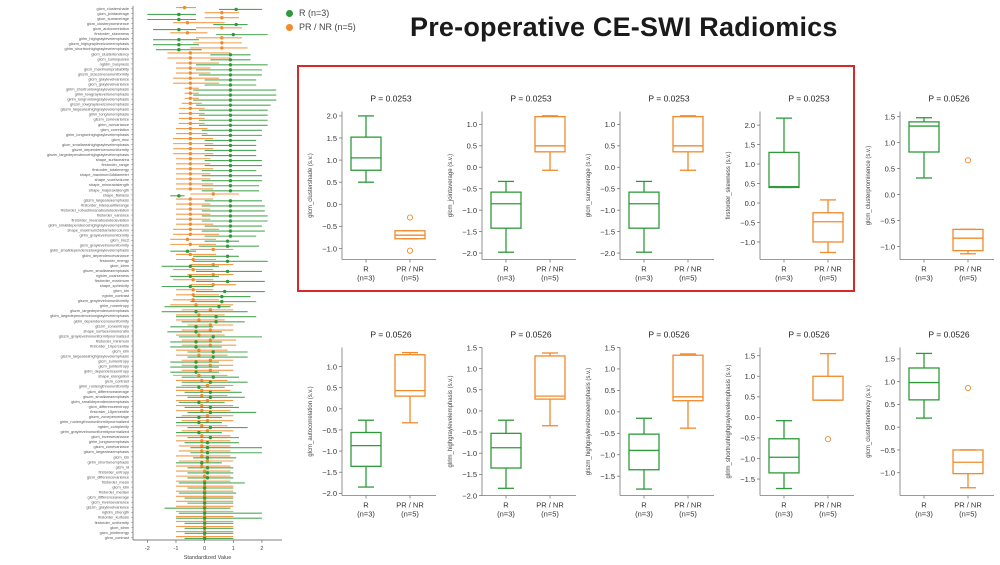 The width and height of the screenshot is (1000, 565). Describe the element at coordinates (167, 532) in the screenshot. I see `forest-row: glcm_jointenergy` at that location.